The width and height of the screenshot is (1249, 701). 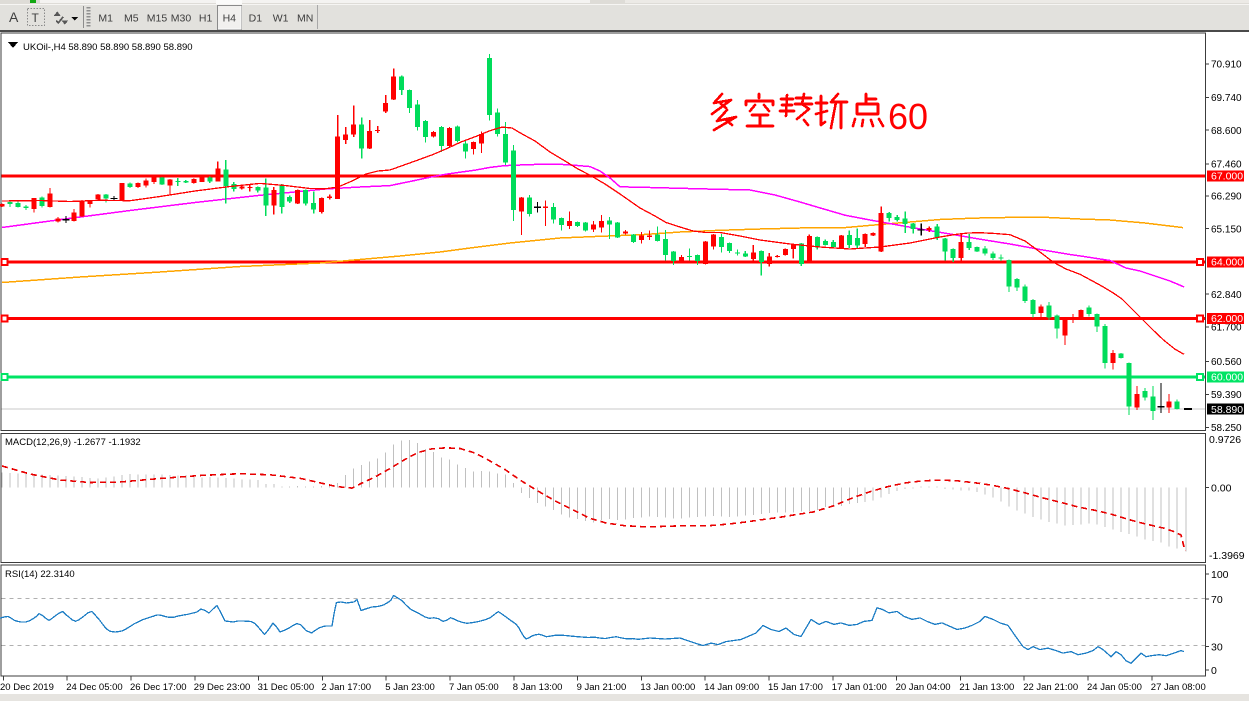 What do you see at coordinates (474, 687) in the screenshot?
I see `svg-text: 7 Jan 05:00` at bounding box center [474, 687].